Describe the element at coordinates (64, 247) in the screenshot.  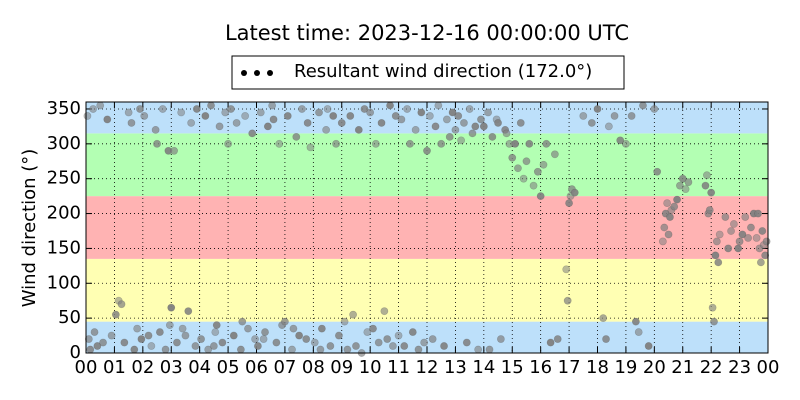
I see `y-tick-label: 150` at that location.